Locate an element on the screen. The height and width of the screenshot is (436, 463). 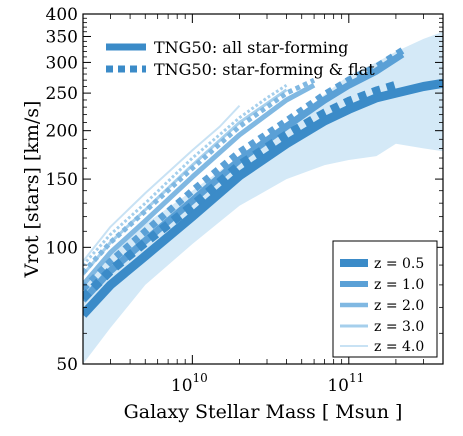
legend-z30-label: z = 3.0 is located at coordinates (399, 327).